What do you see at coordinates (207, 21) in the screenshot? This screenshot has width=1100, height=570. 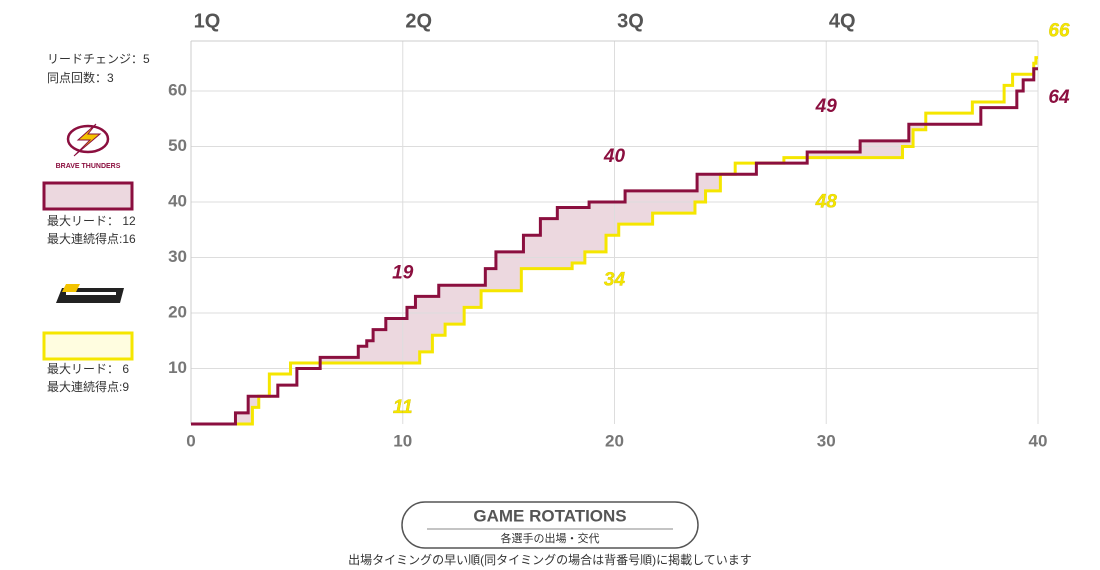 I see `quarter-label: 1Q` at bounding box center [207, 21].